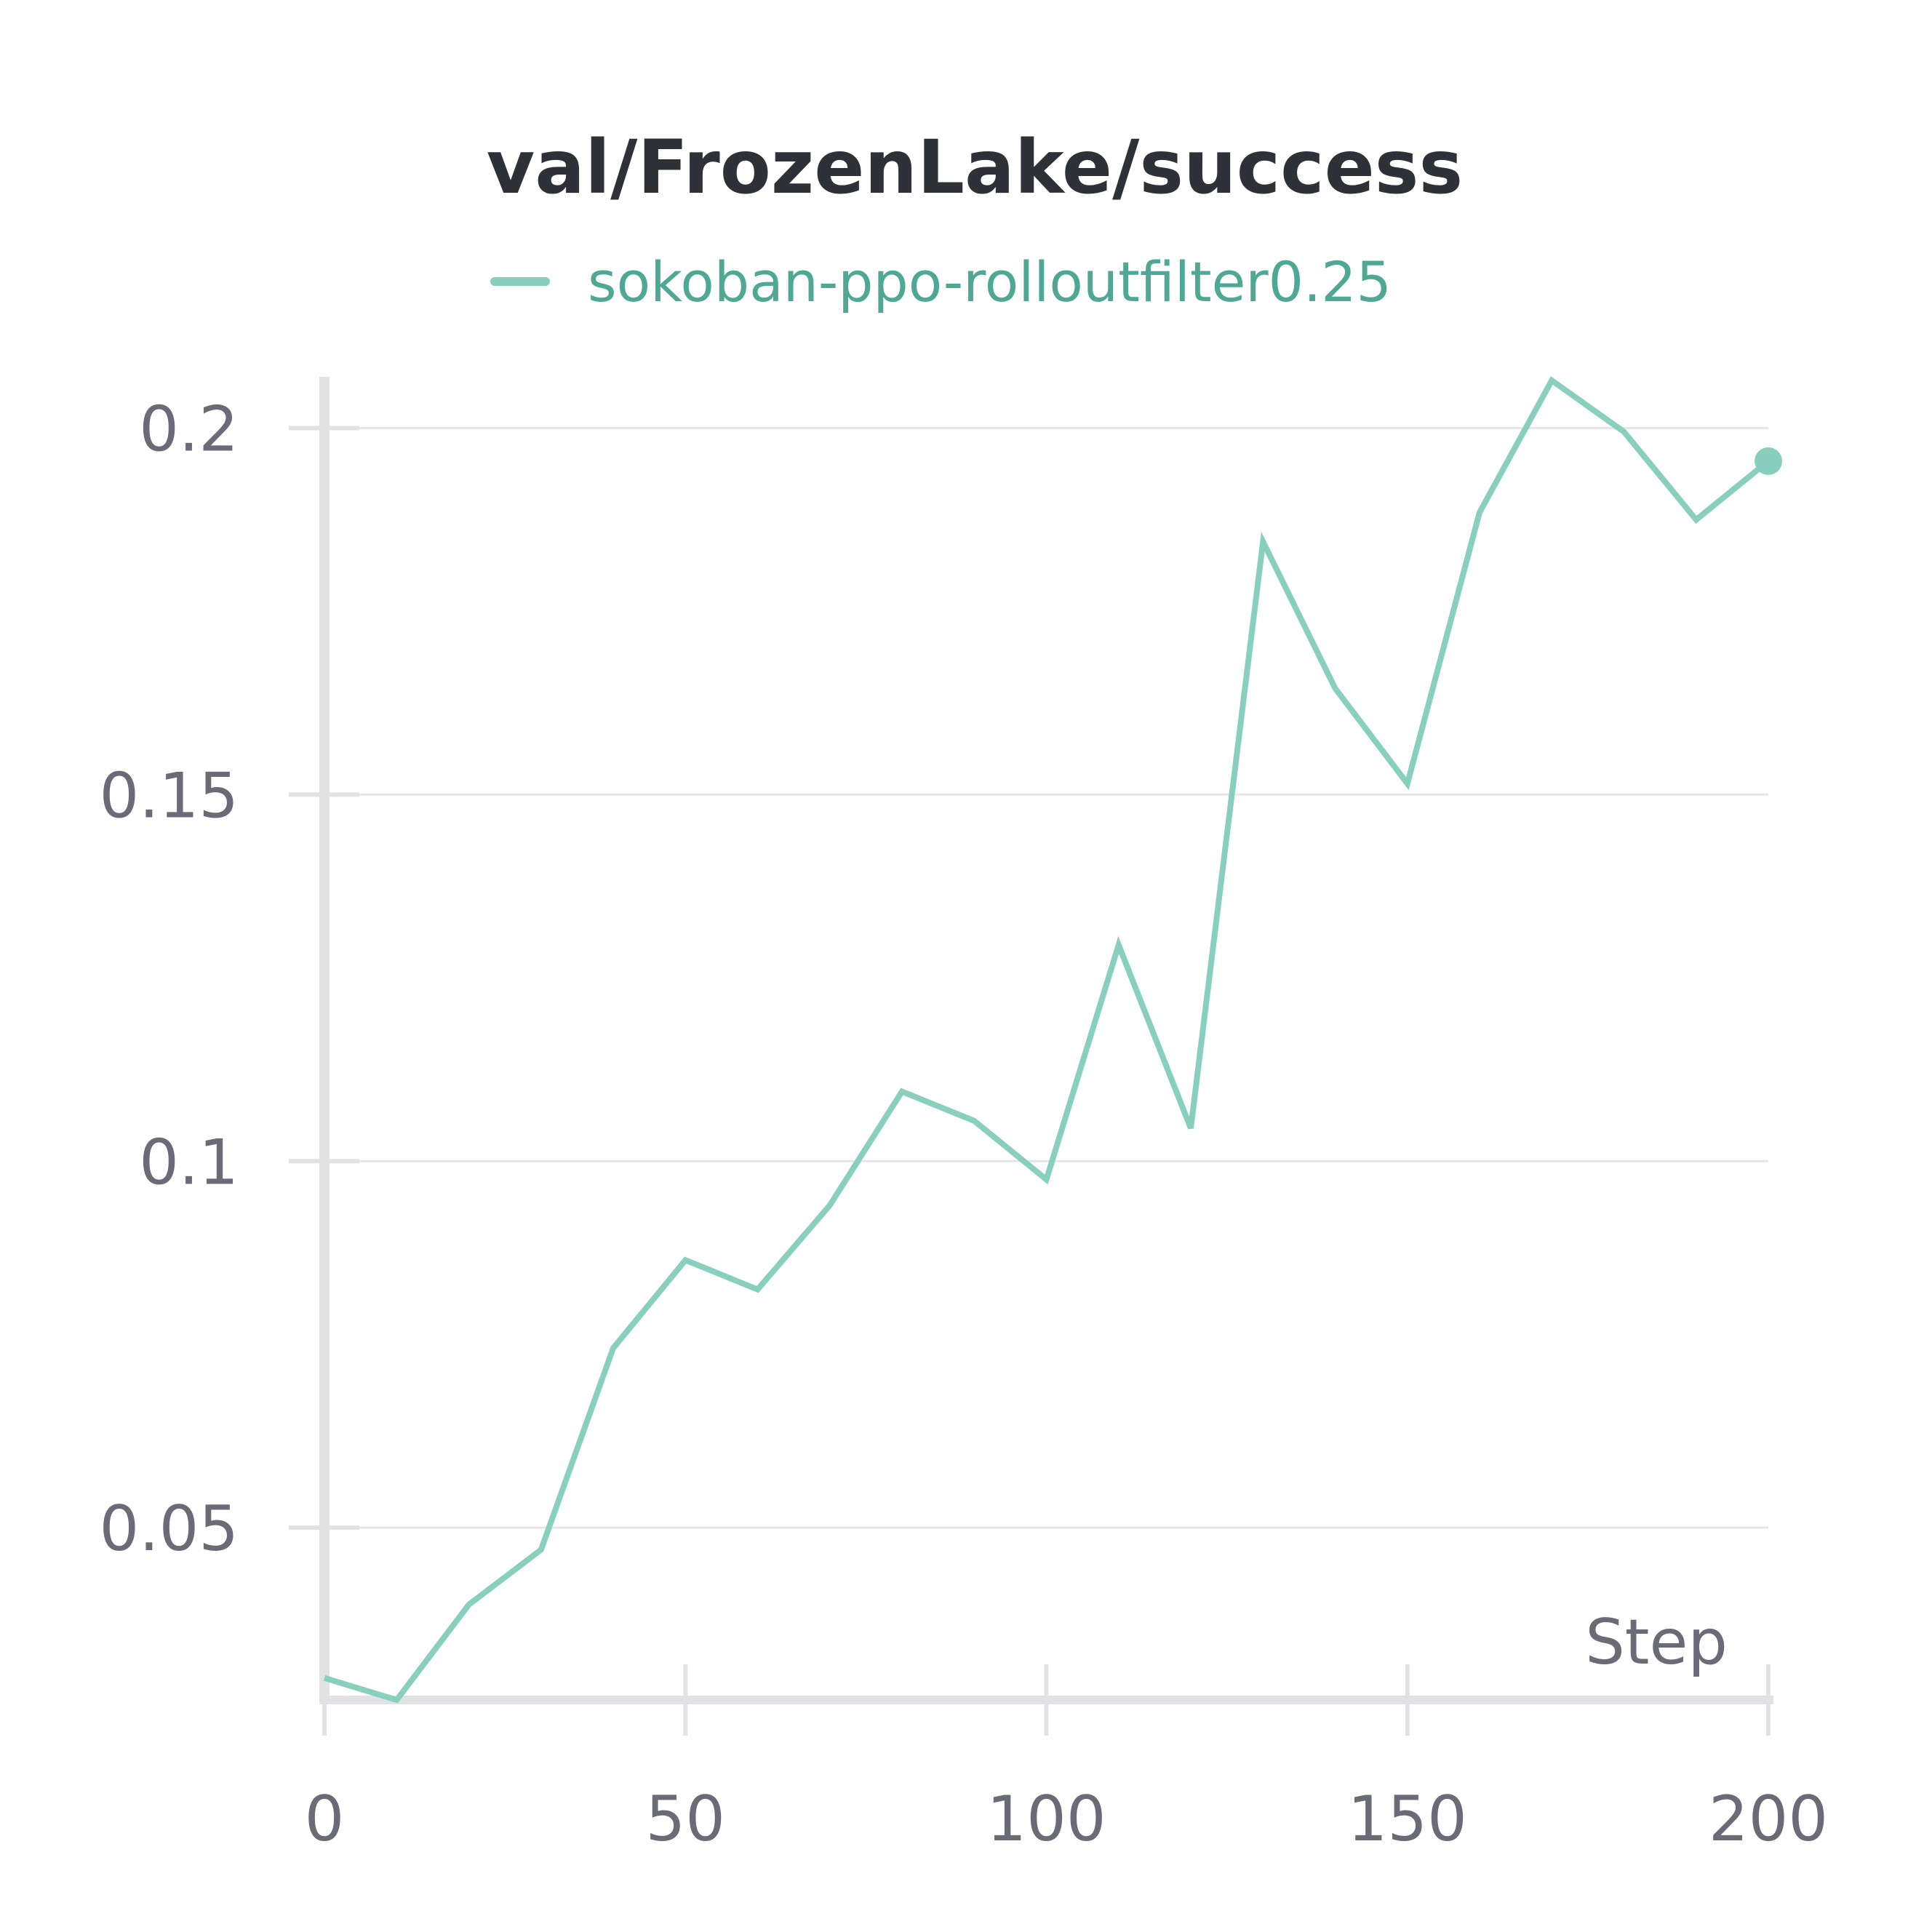  What do you see at coordinates (170, 1529) in the screenshot?
I see `y-tick-label: 0.05` at bounding box center [170, 1529].